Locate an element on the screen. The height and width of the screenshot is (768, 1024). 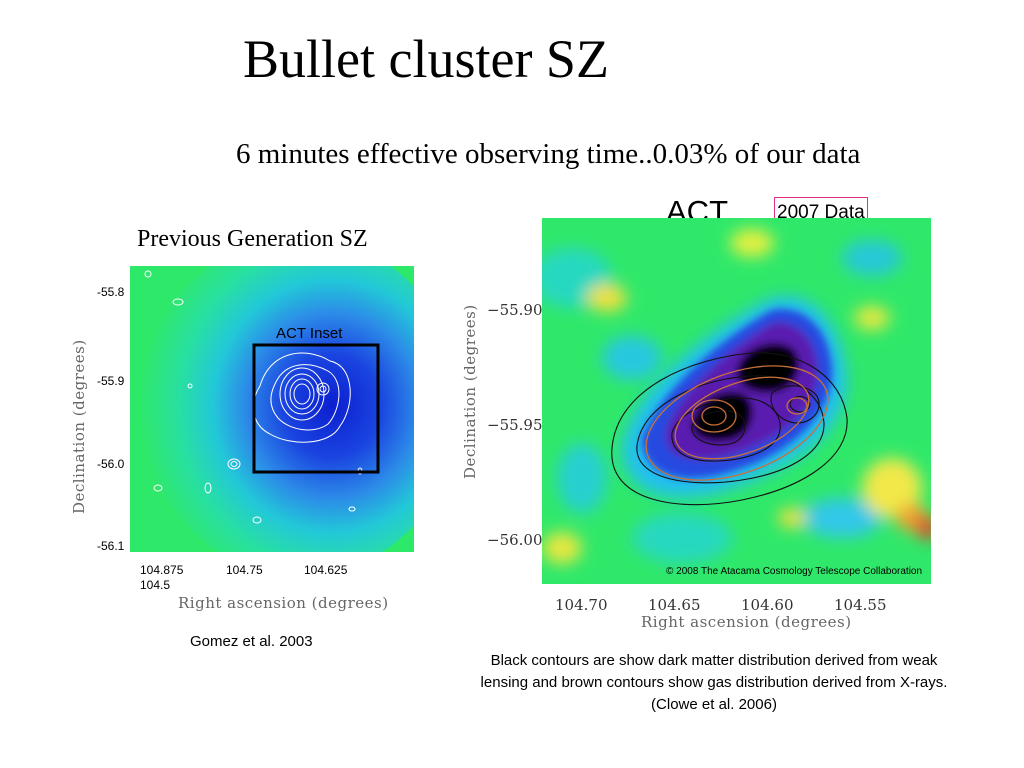
right-y-tick: −56.00 is located at coordinates (515, 540).